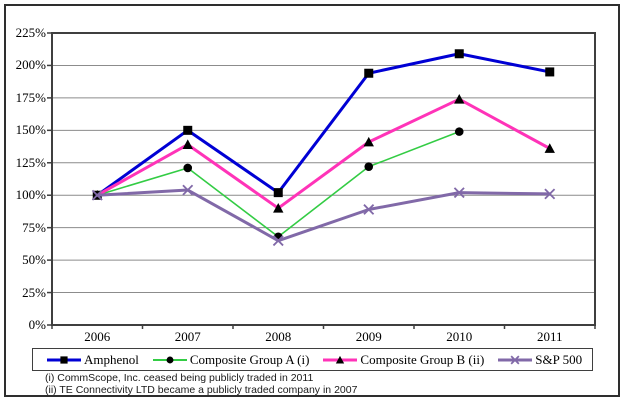  I want to click on legend-label: Composite Group B (ii), so click(422, 359).